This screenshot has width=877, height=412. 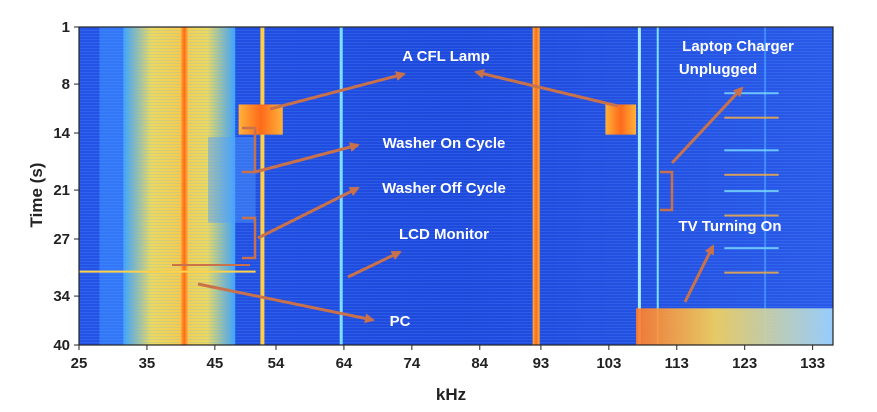 What do you see at coordinates (66, 84) in the screenshot?
I see `y-tick-label: 8` at bounding box center [66, 84].